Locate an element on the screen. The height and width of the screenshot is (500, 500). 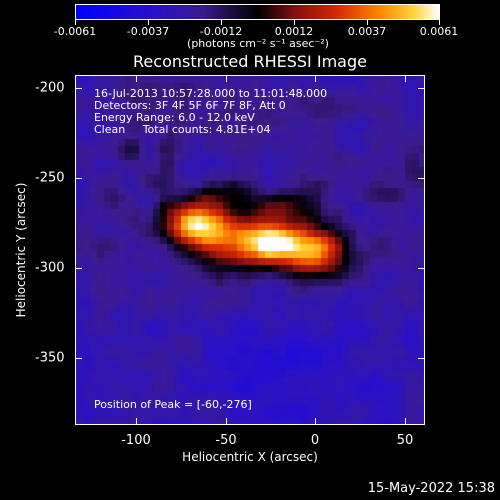
colorbar-label: -0.0012 is located at coordinates (221, 31).